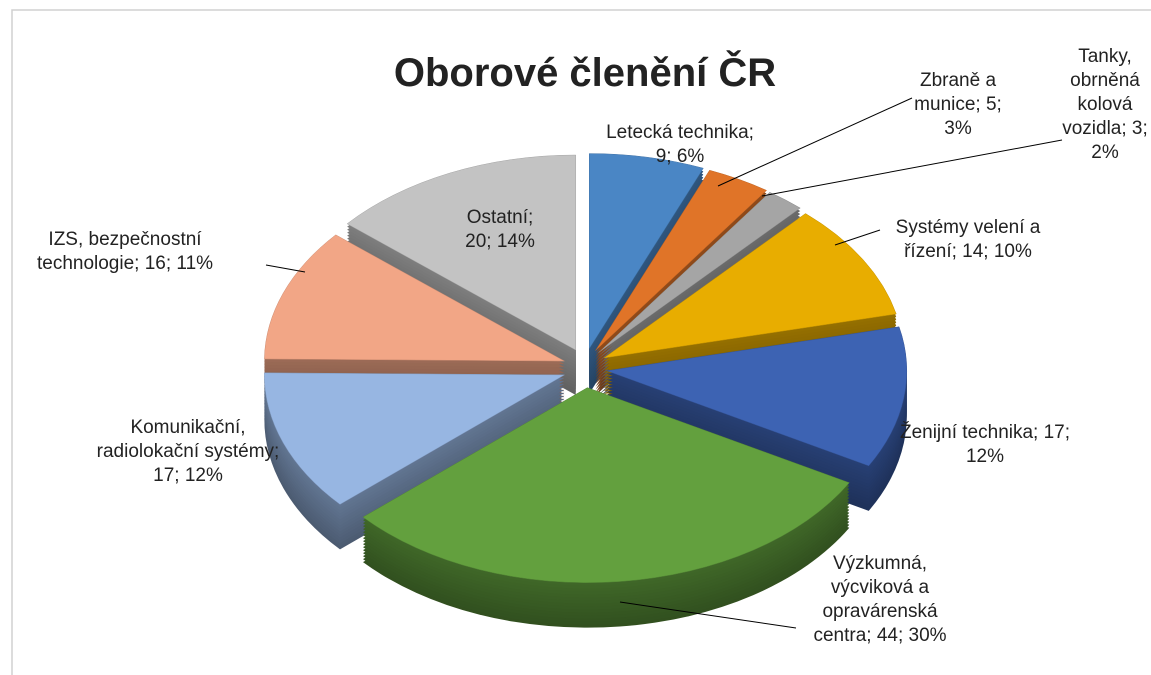 This screenshot has height=675, width=1151. Describe the element at coordinates (1105, 104) in the screenshot. I see `data-label: Tanky, obrněná kolová vozidla; 3; 2%` at that location.